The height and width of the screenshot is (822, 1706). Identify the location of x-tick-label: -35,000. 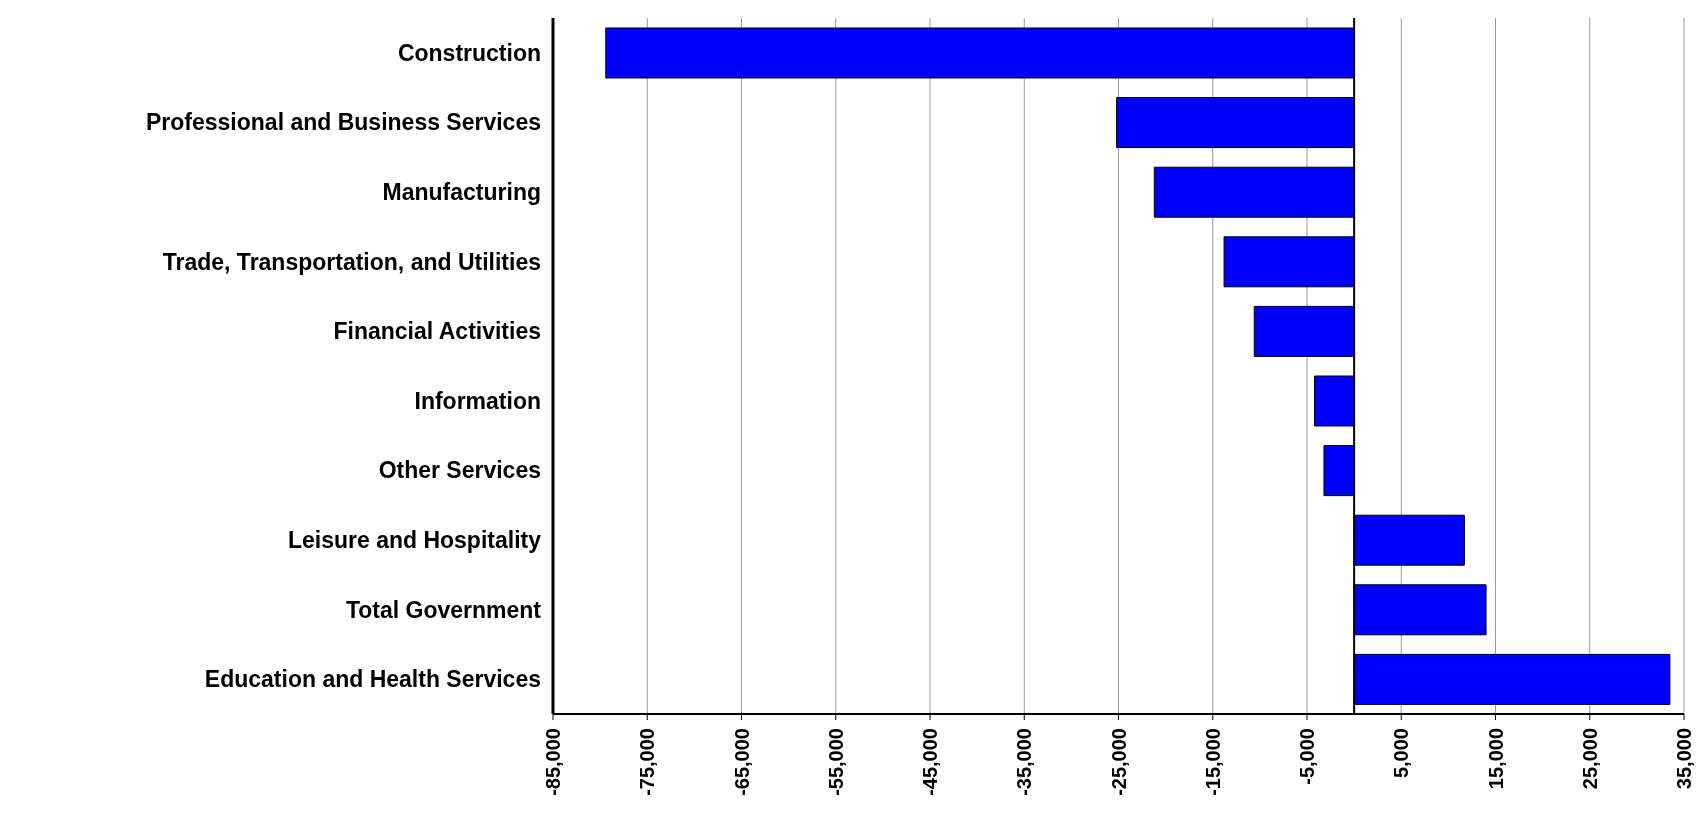
(1024, 762).